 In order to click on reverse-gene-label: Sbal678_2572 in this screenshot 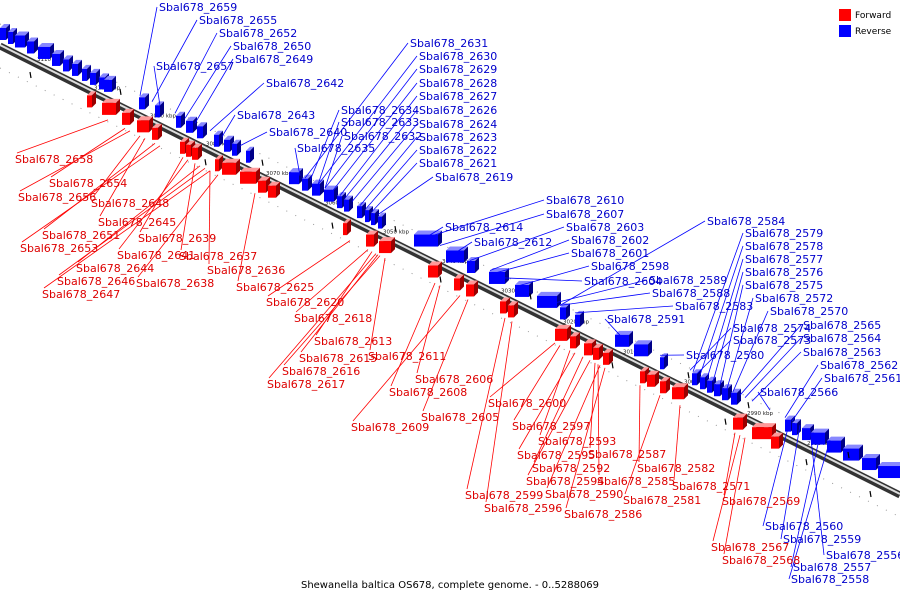, I will do `click(794, 298)`.